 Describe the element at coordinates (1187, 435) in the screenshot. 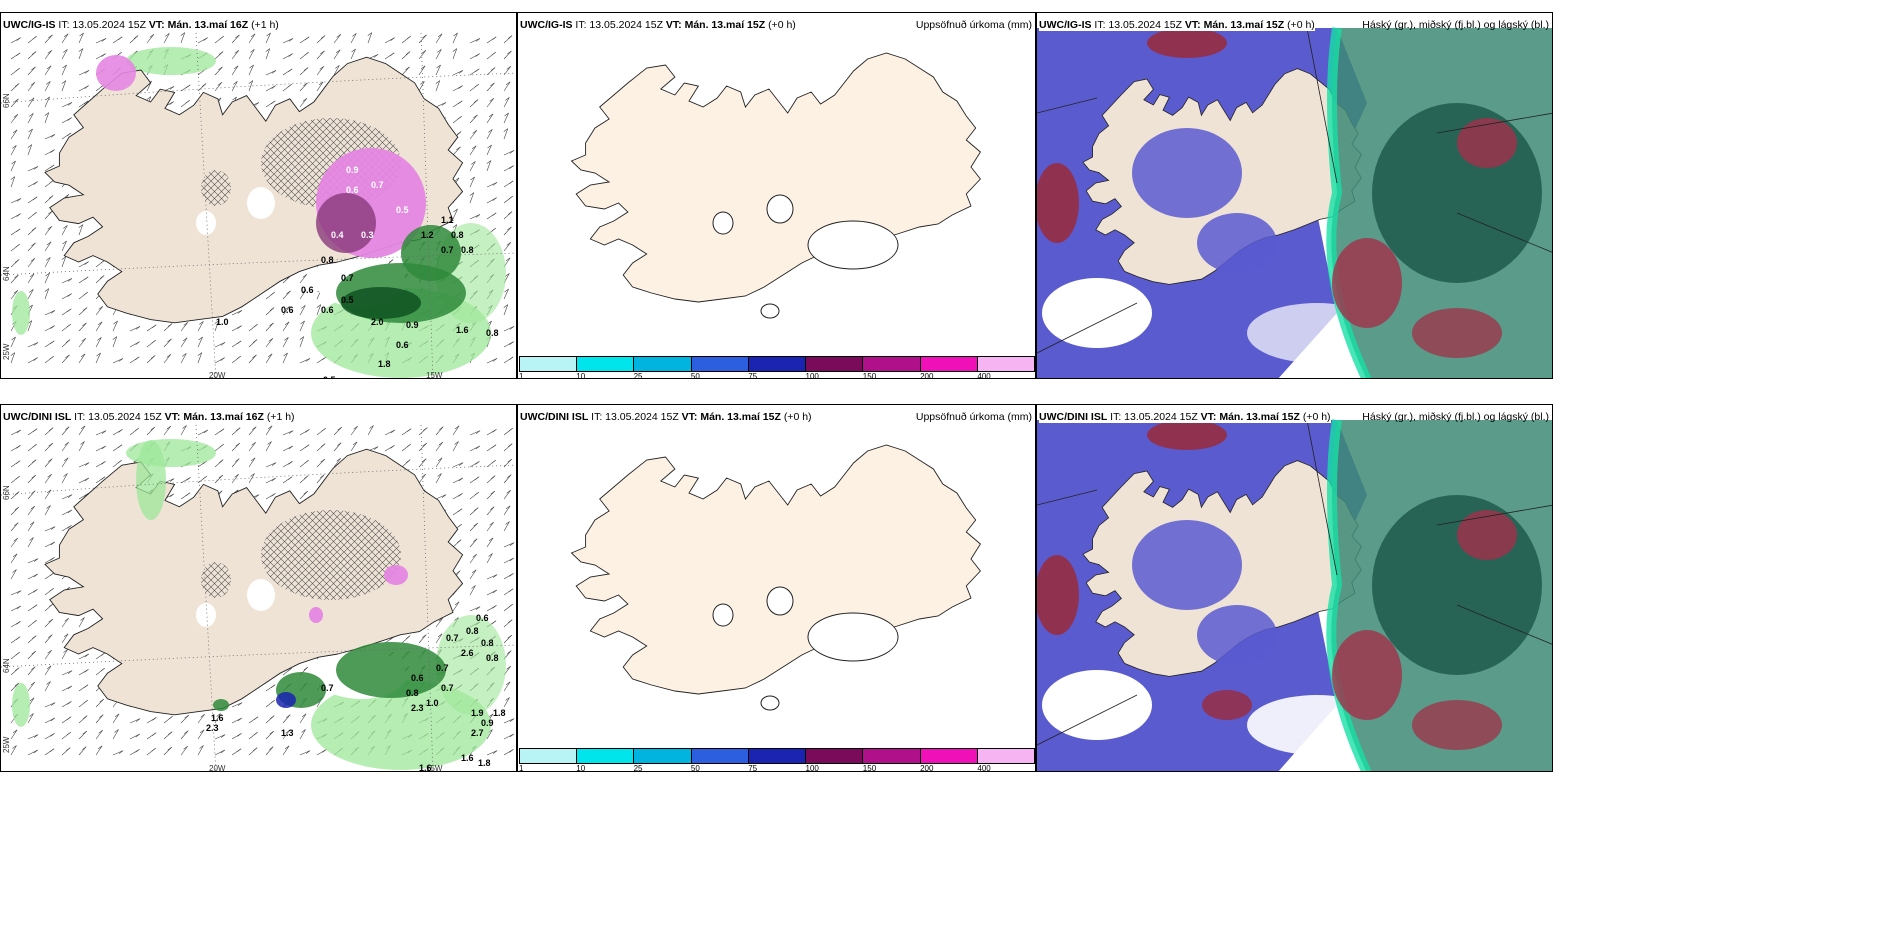

I see `mid-cloud-area` at that location.